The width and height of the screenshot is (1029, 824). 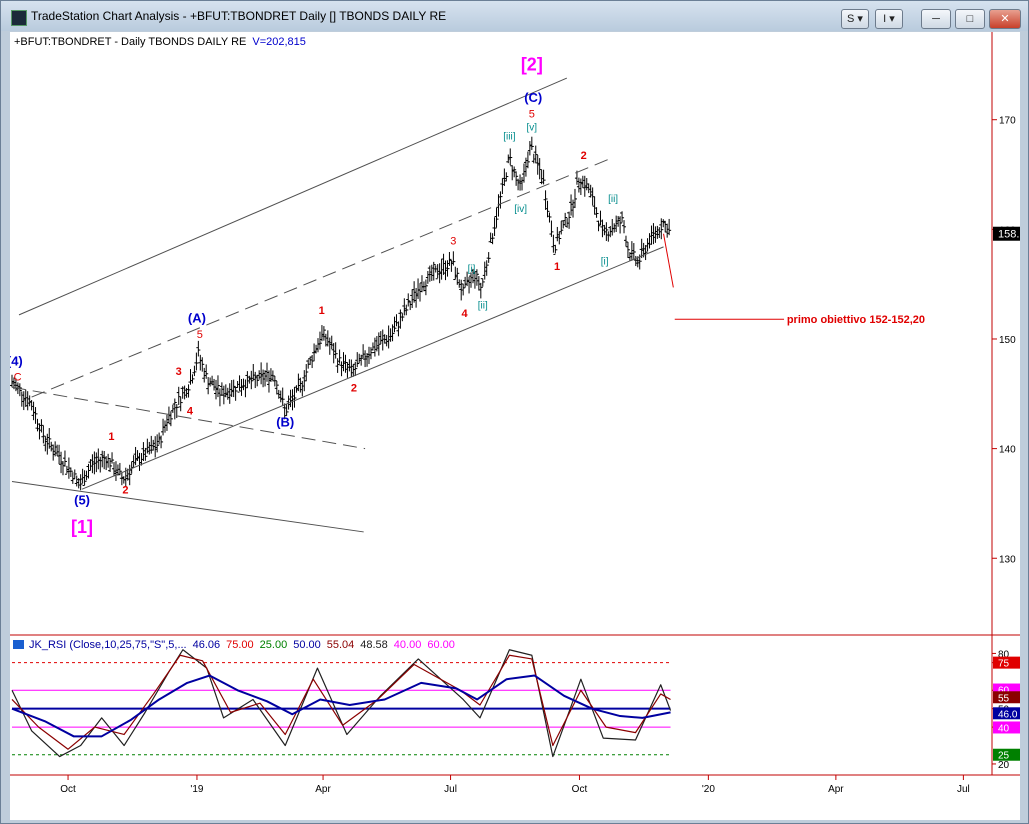 What do you see at coordinates (18, 644) in the screenshot?
I see `study-icon` at bounding box center [18, 644].